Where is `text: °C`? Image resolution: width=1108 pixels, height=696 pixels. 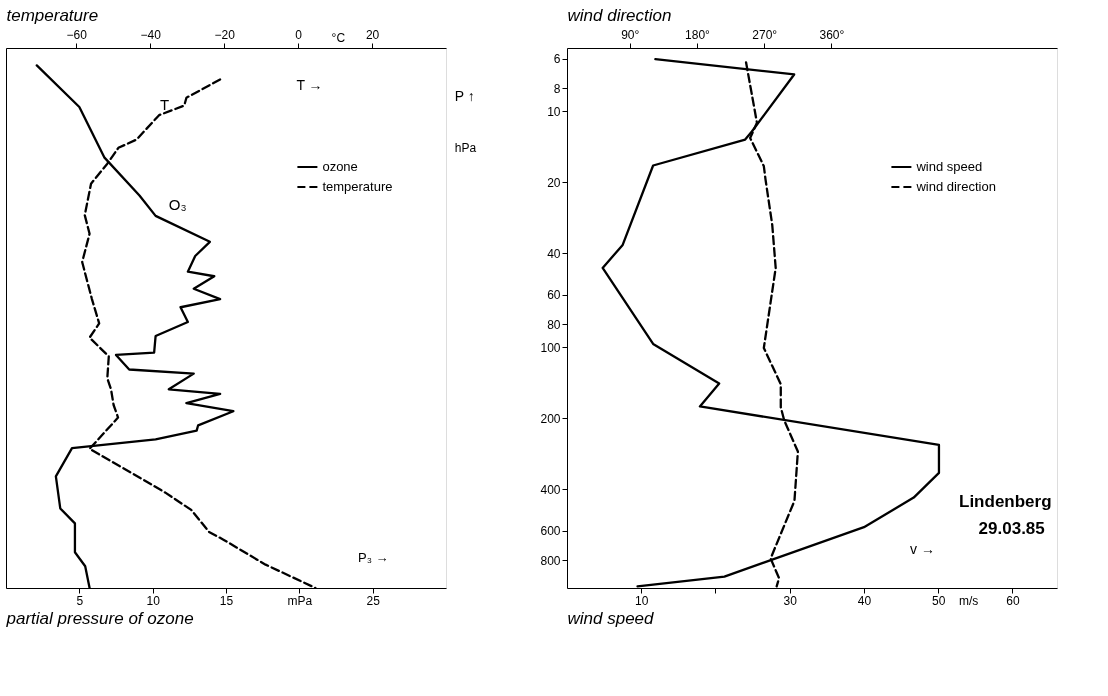
text: °C is located at coordinates (338, 38).